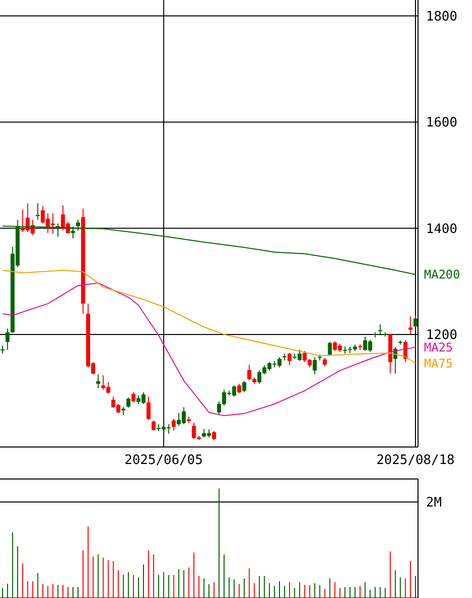  What do you see at coordinates (438, 363) in the screenshot?
I see `series-label: MA75` at bounding box center [438, 363].